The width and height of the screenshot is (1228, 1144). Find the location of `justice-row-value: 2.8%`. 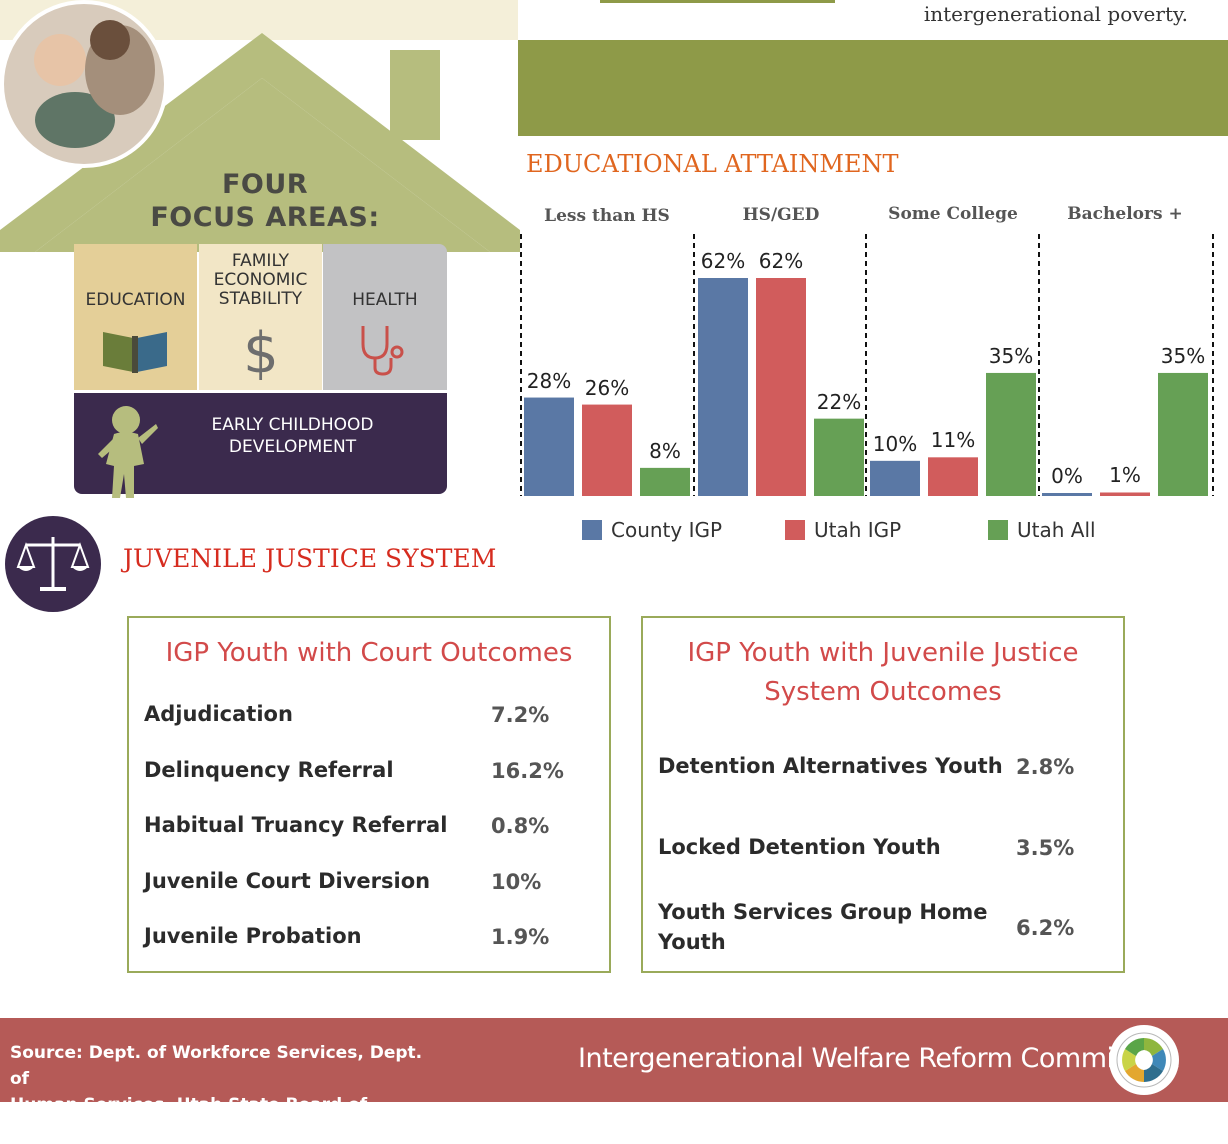

justice-row-value: 2.8% is located at coordinates (1045, 767).